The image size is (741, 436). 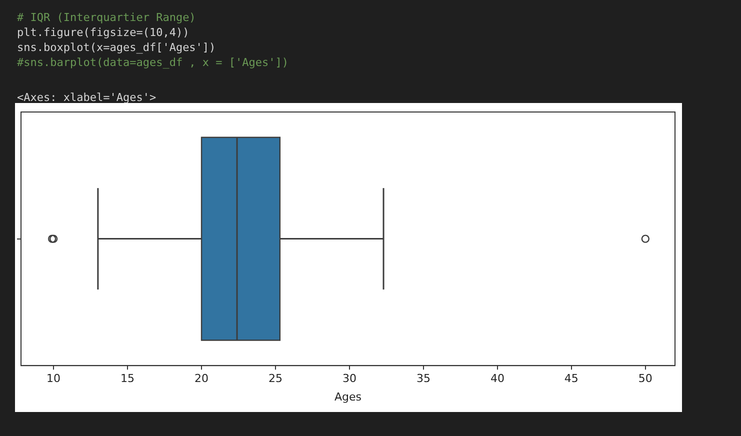 I want to click on x-tick-label: 50, so click(x=645, y=379).